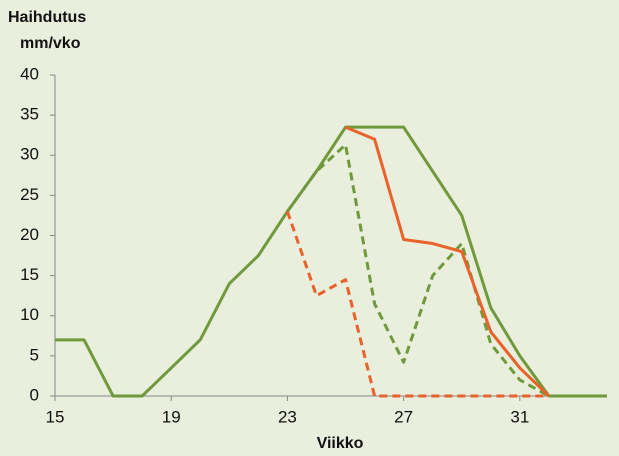 The image size is (619, 456). I want to click on y-tick-label: 40, so click(29, 73).